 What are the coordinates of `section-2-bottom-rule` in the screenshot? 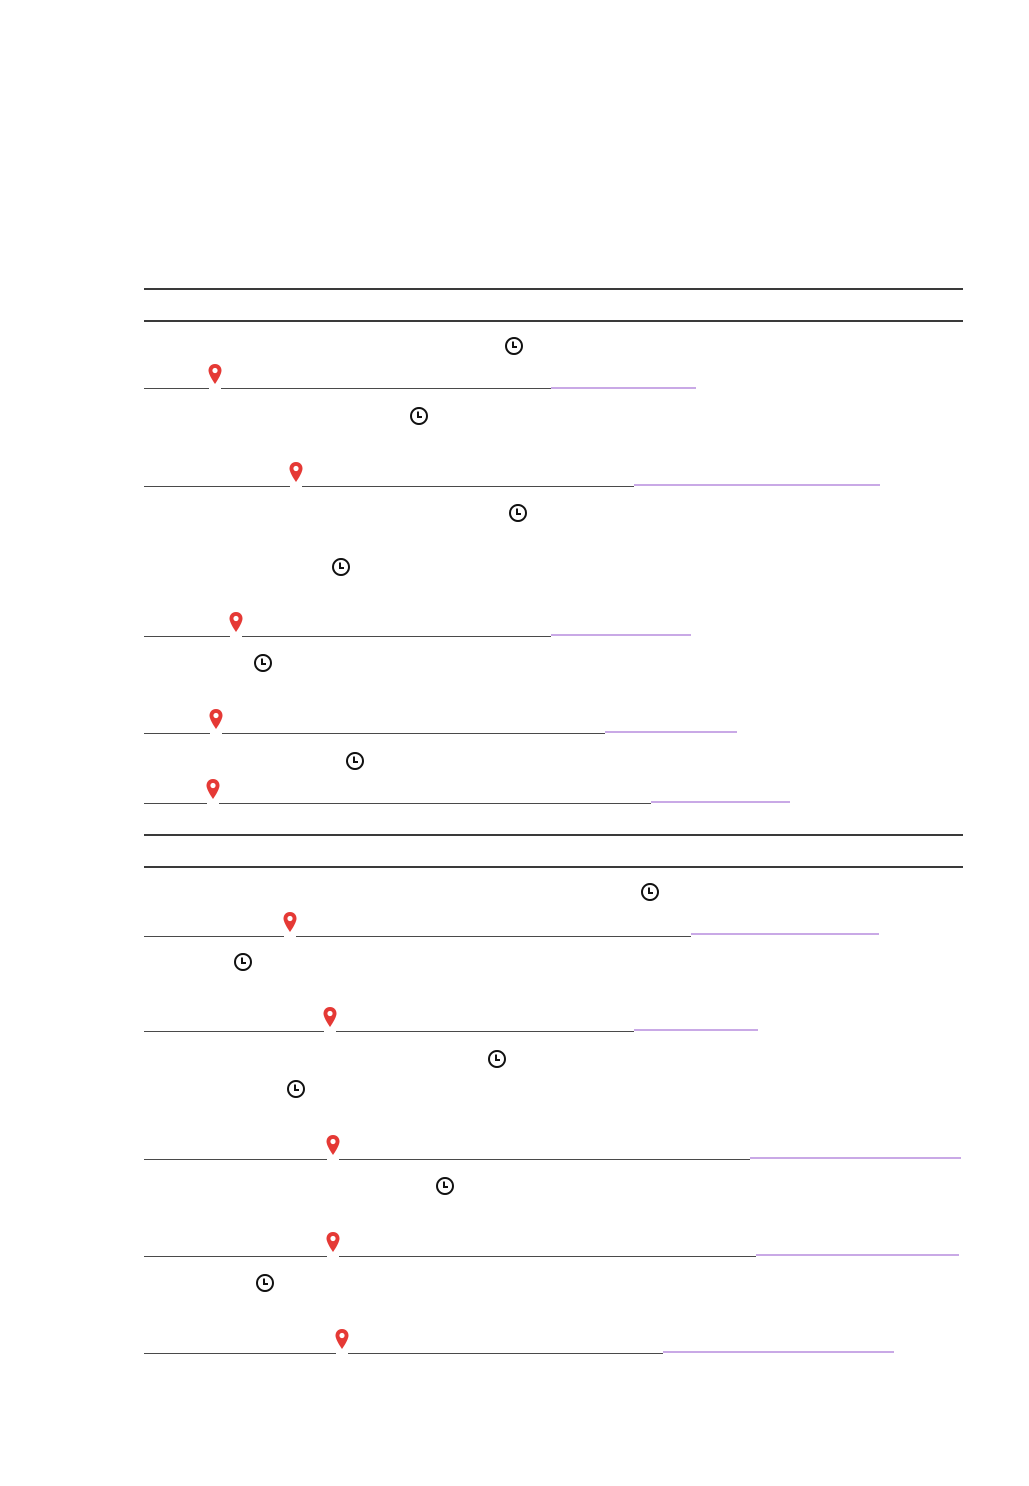 It's located at (553, 867).